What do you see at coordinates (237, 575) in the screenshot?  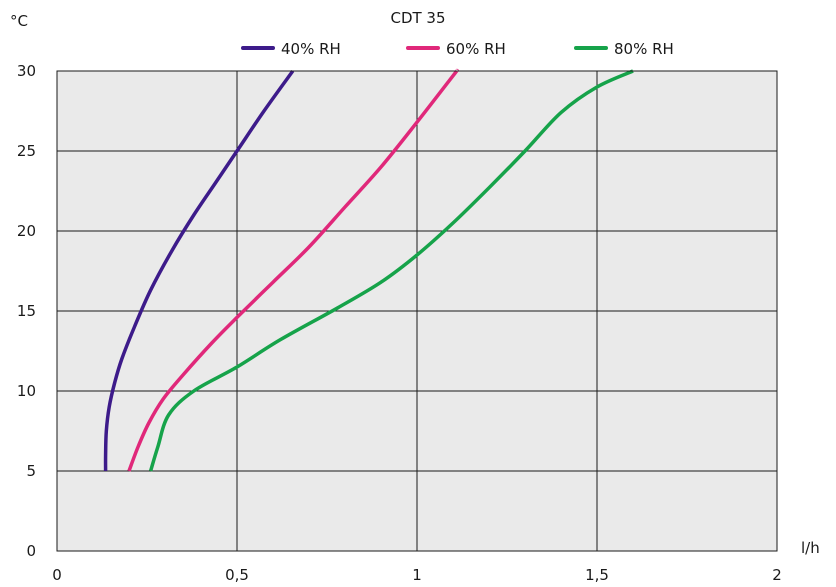 I see `x-tick-label: 0,5` at bounding box center [237, 575].